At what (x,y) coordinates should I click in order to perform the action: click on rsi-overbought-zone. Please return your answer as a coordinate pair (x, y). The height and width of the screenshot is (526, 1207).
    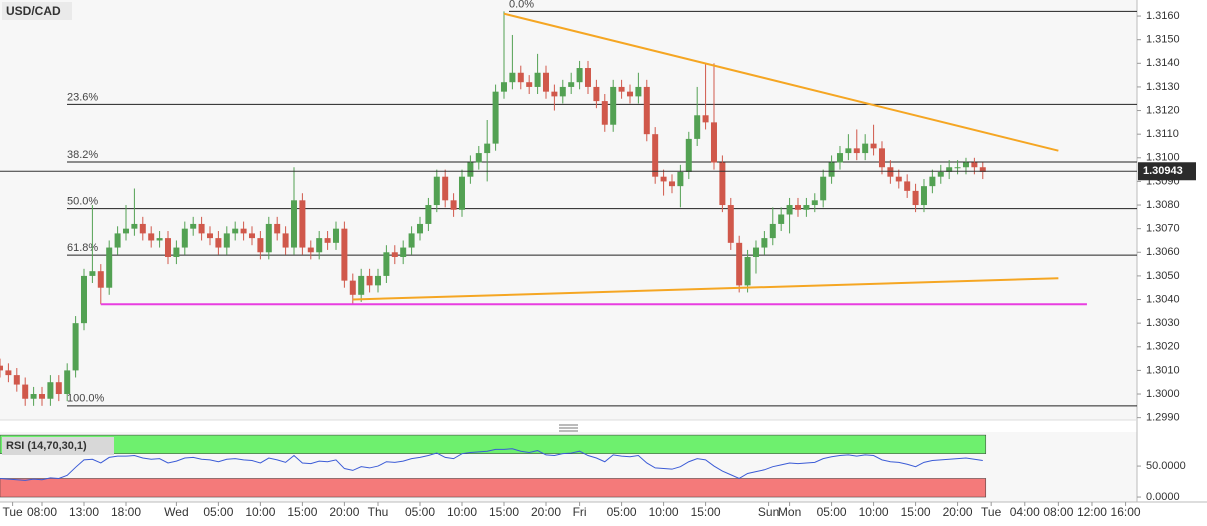
    Looking at the image, I should click on (493, 444).